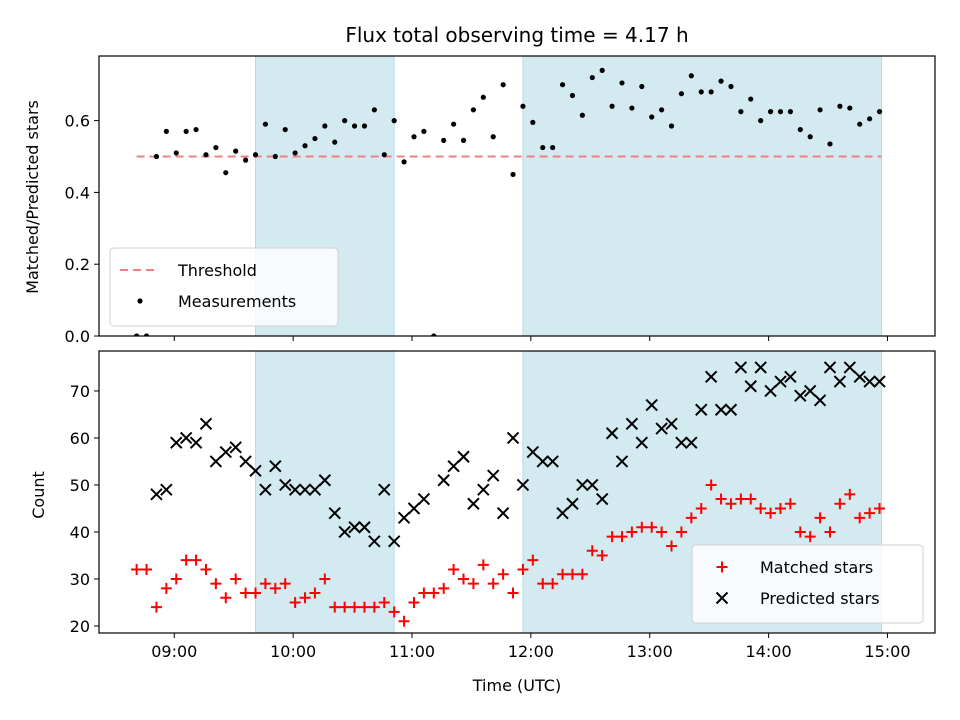 Image resolution: width=960 pixels, height=720 pixels. I want to click on y-tick-label-1-3: 50, so click(80, 485).